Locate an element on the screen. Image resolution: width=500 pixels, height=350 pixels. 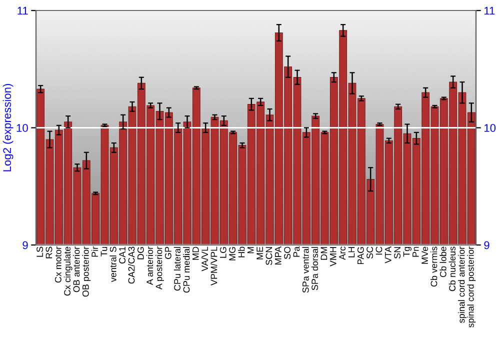
x-tick-label: VMH is located at coordinates (333, 256).